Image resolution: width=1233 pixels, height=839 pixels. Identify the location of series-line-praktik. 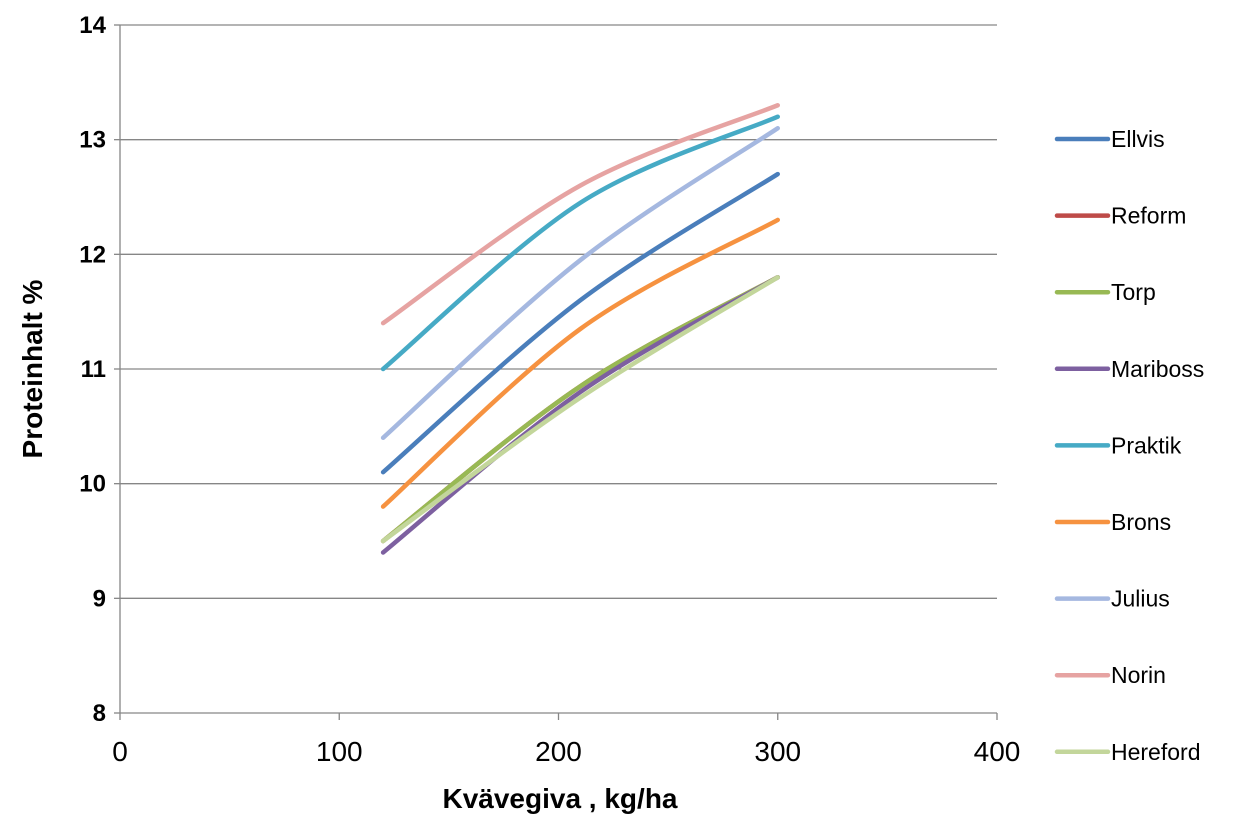
(580, 243).